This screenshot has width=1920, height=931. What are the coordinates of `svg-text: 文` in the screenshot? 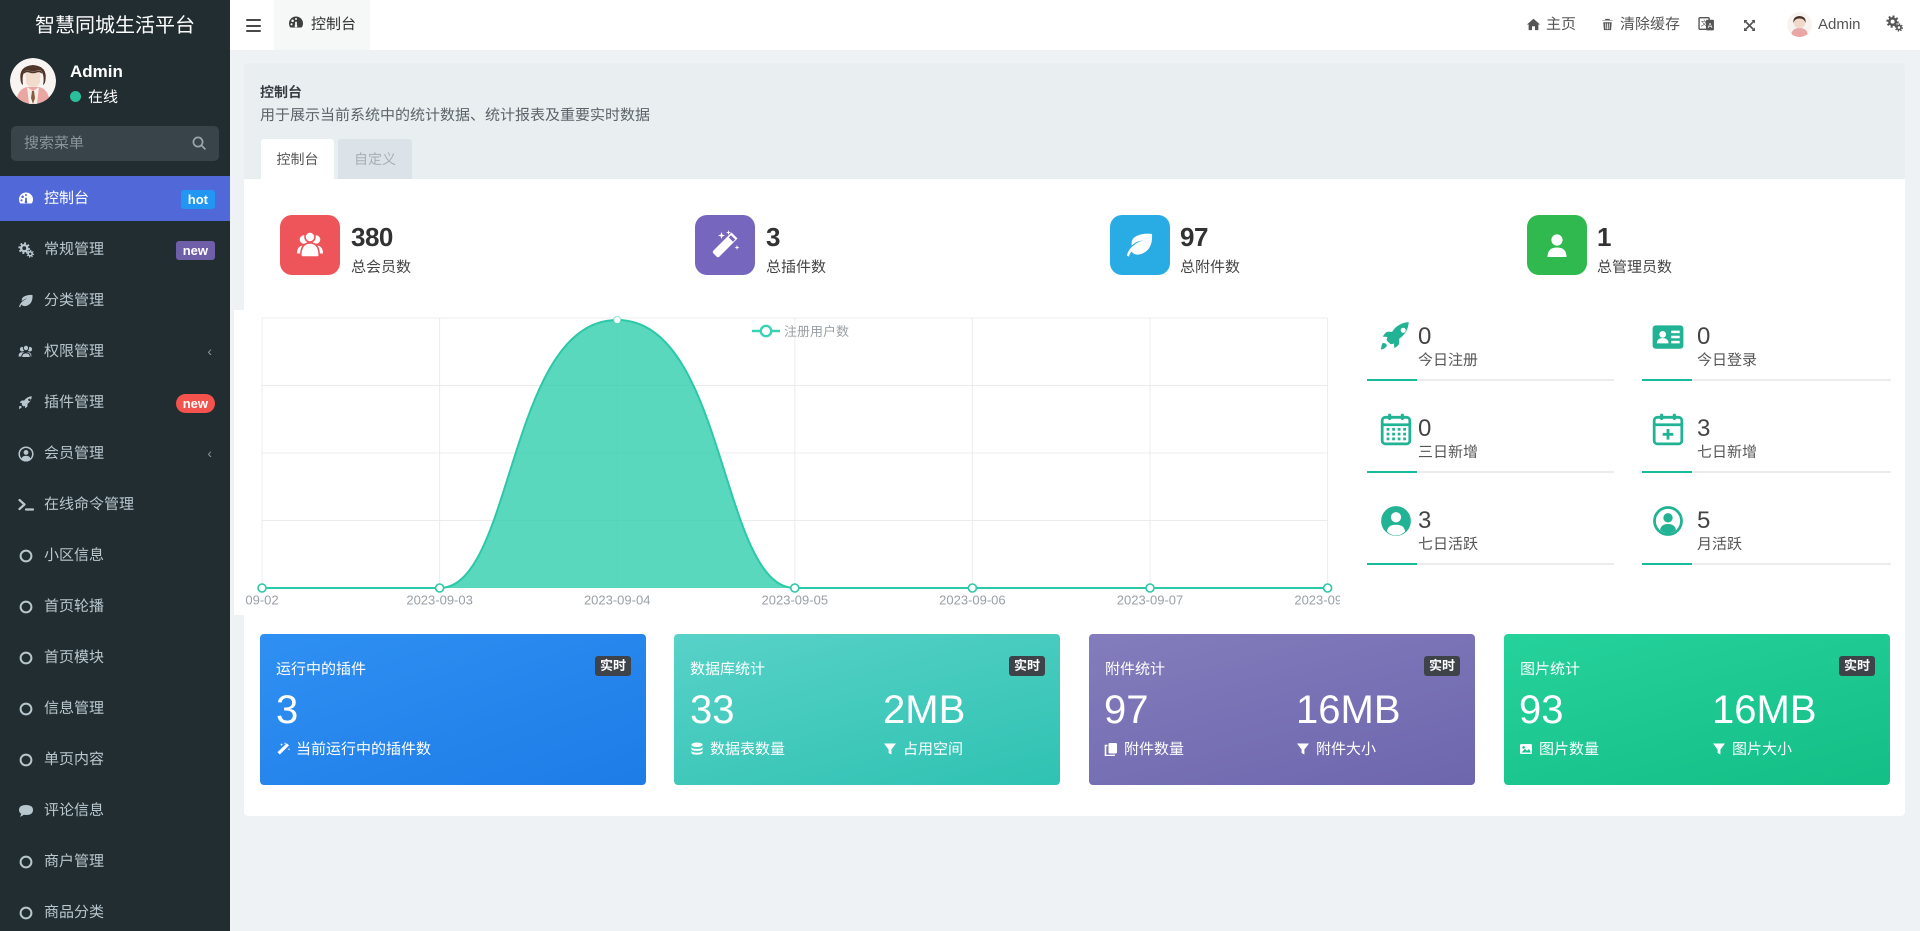 It's located at (1704, 22).